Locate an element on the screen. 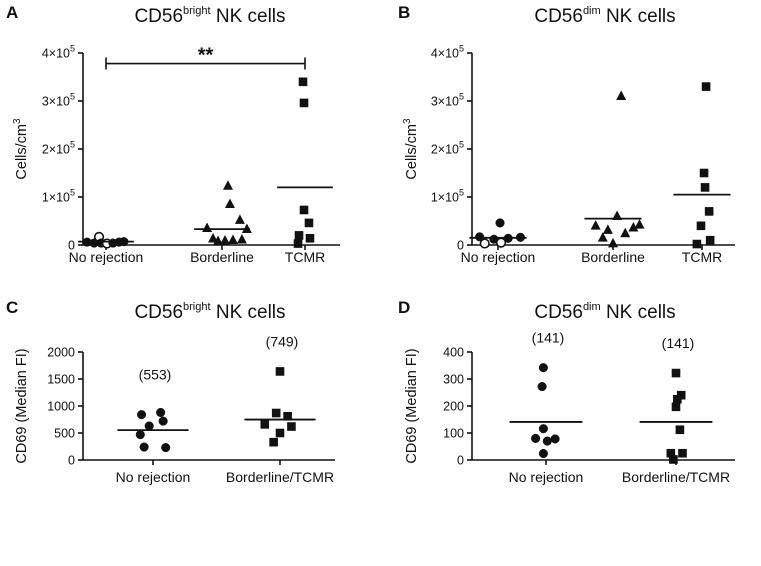 The height and width of the screenshot is (566, 761). panel-letter: A is located at coordinates (12, 12).